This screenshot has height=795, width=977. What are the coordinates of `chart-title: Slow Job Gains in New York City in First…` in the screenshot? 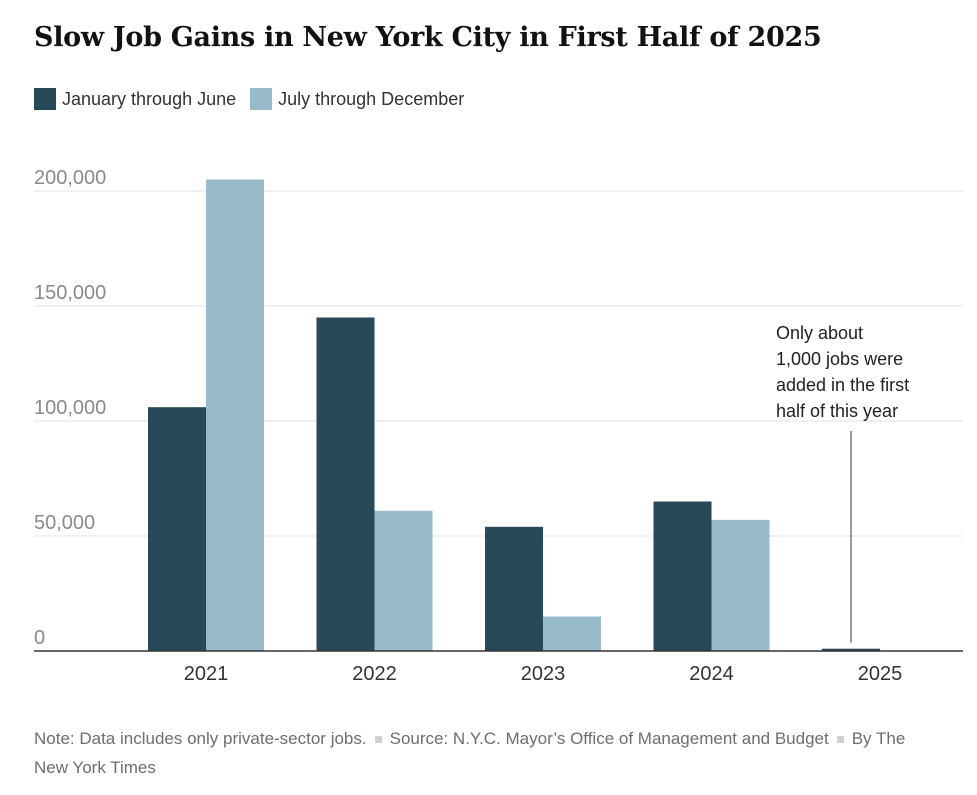 It's located at (428, 37).